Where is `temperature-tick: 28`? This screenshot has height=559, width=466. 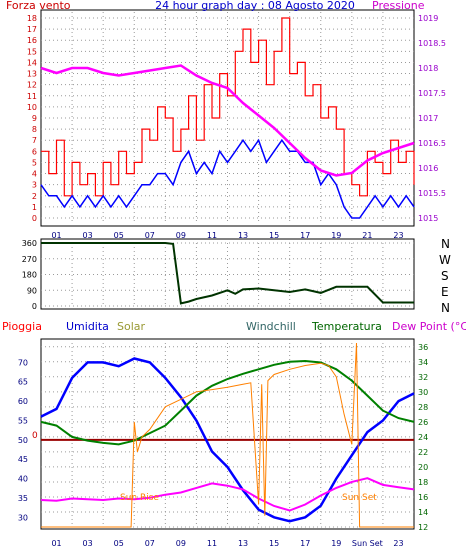
temperature-tick: 28 is located at coordinates (423, 407).